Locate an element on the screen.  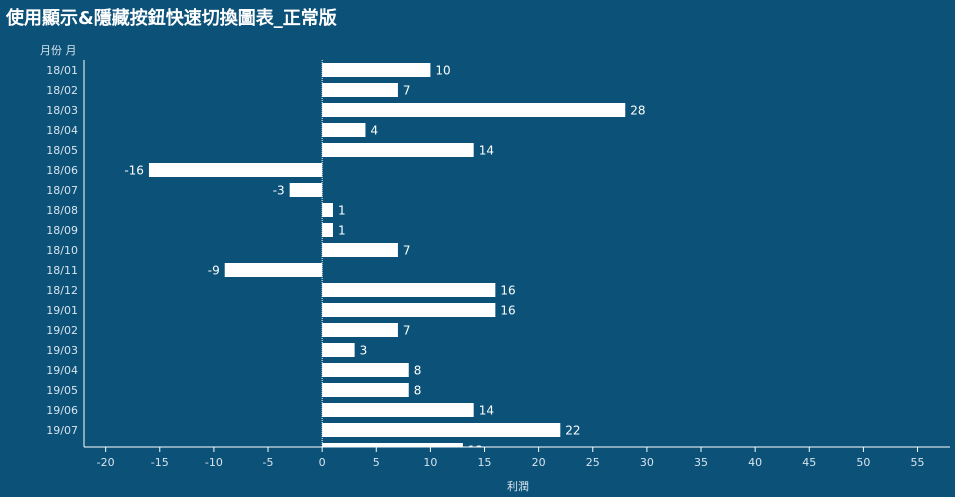
value-label: 3 is located at coordinates (364, 351).